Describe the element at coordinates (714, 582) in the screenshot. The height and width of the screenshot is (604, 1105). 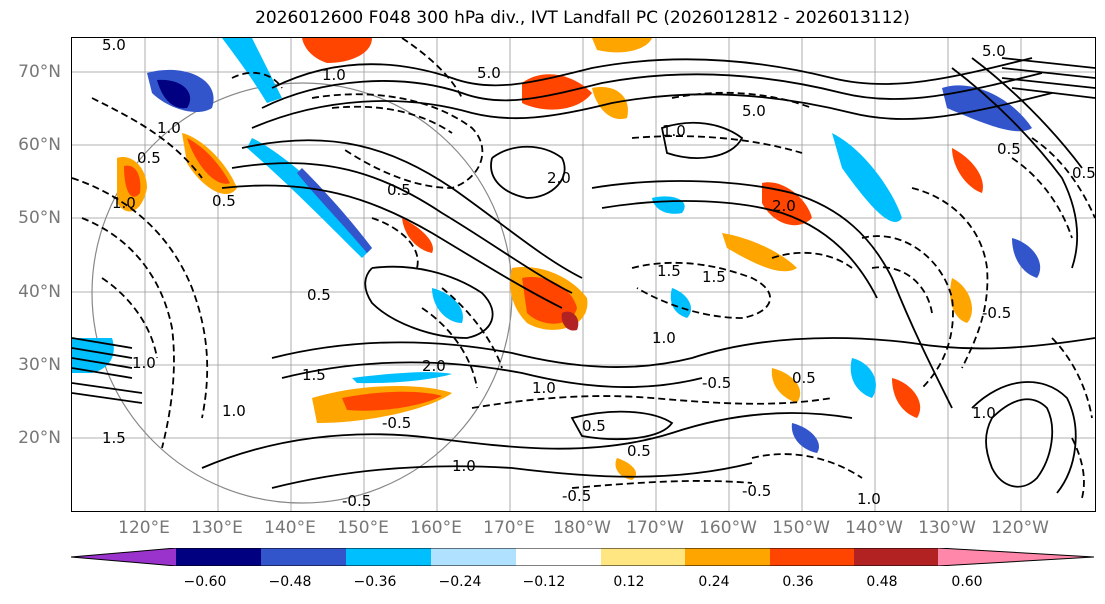
I see `colorbar-tick-label: 0.24` at that location.